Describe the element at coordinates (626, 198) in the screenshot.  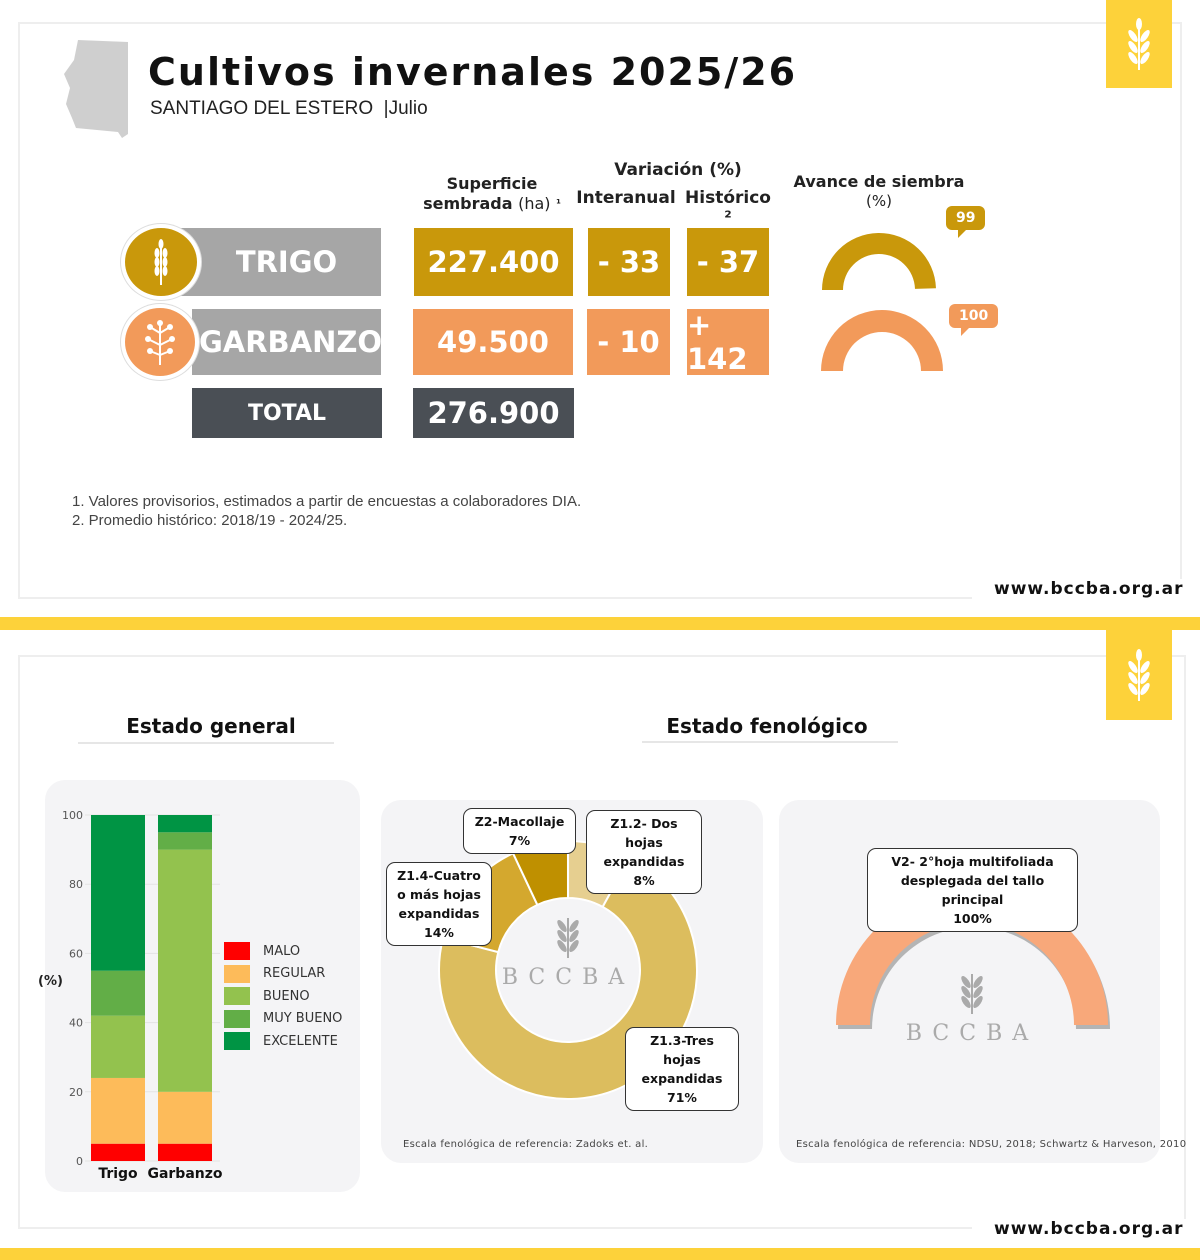
I see `interanual-header: Interanual` at that location.